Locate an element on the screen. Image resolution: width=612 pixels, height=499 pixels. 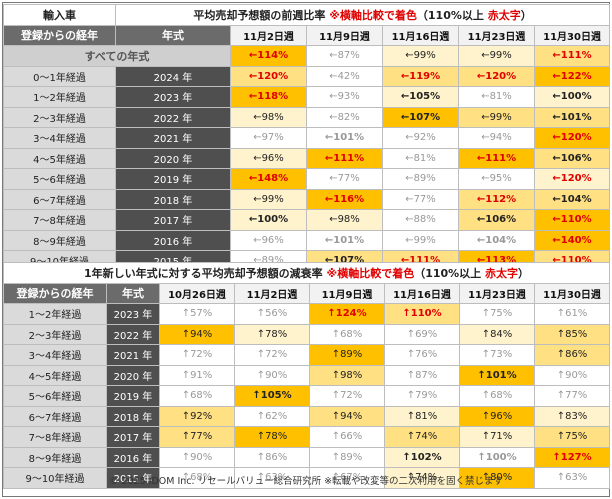
ratio-cell: ↑78% is located at coordinates (272, 334).